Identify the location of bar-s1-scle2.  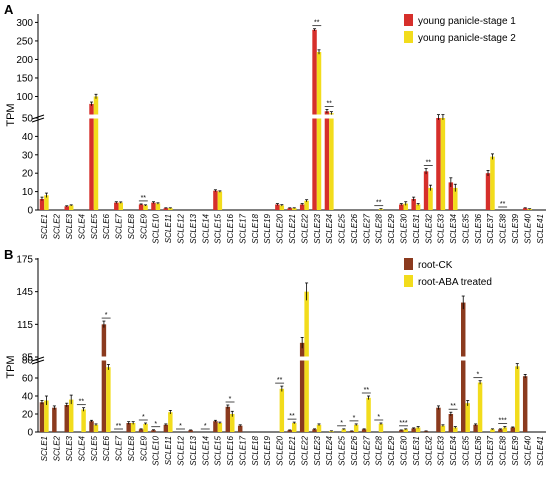
(54, 419).